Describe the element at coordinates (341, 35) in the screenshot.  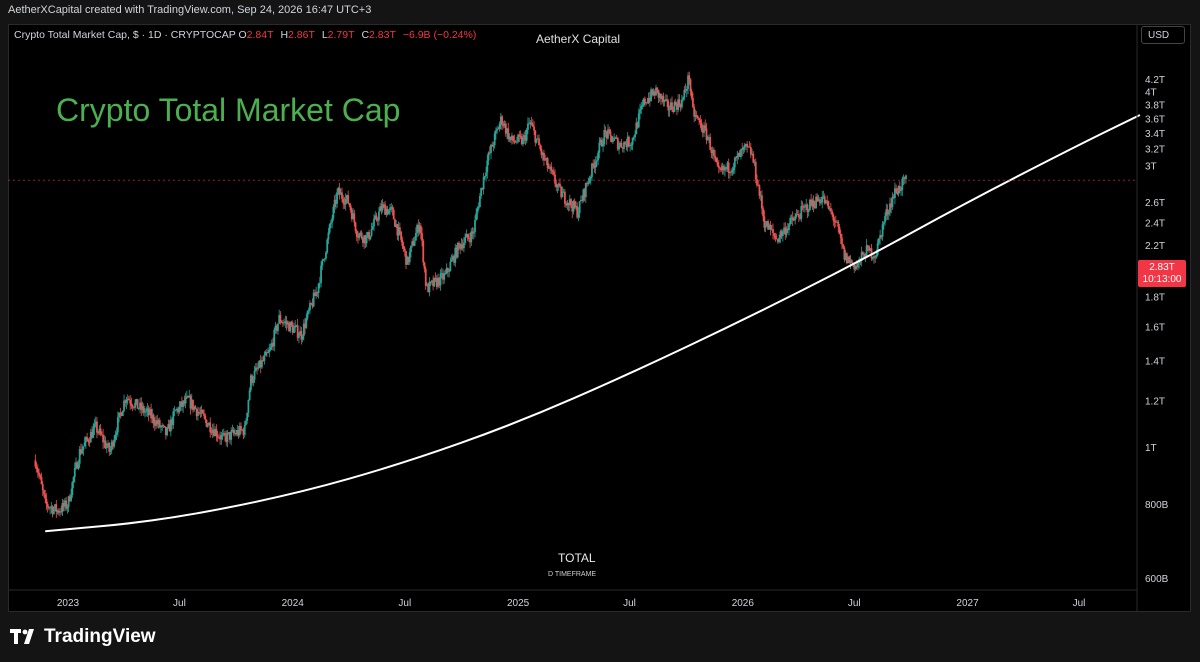
I see `low-value: 2.79T` at that location.